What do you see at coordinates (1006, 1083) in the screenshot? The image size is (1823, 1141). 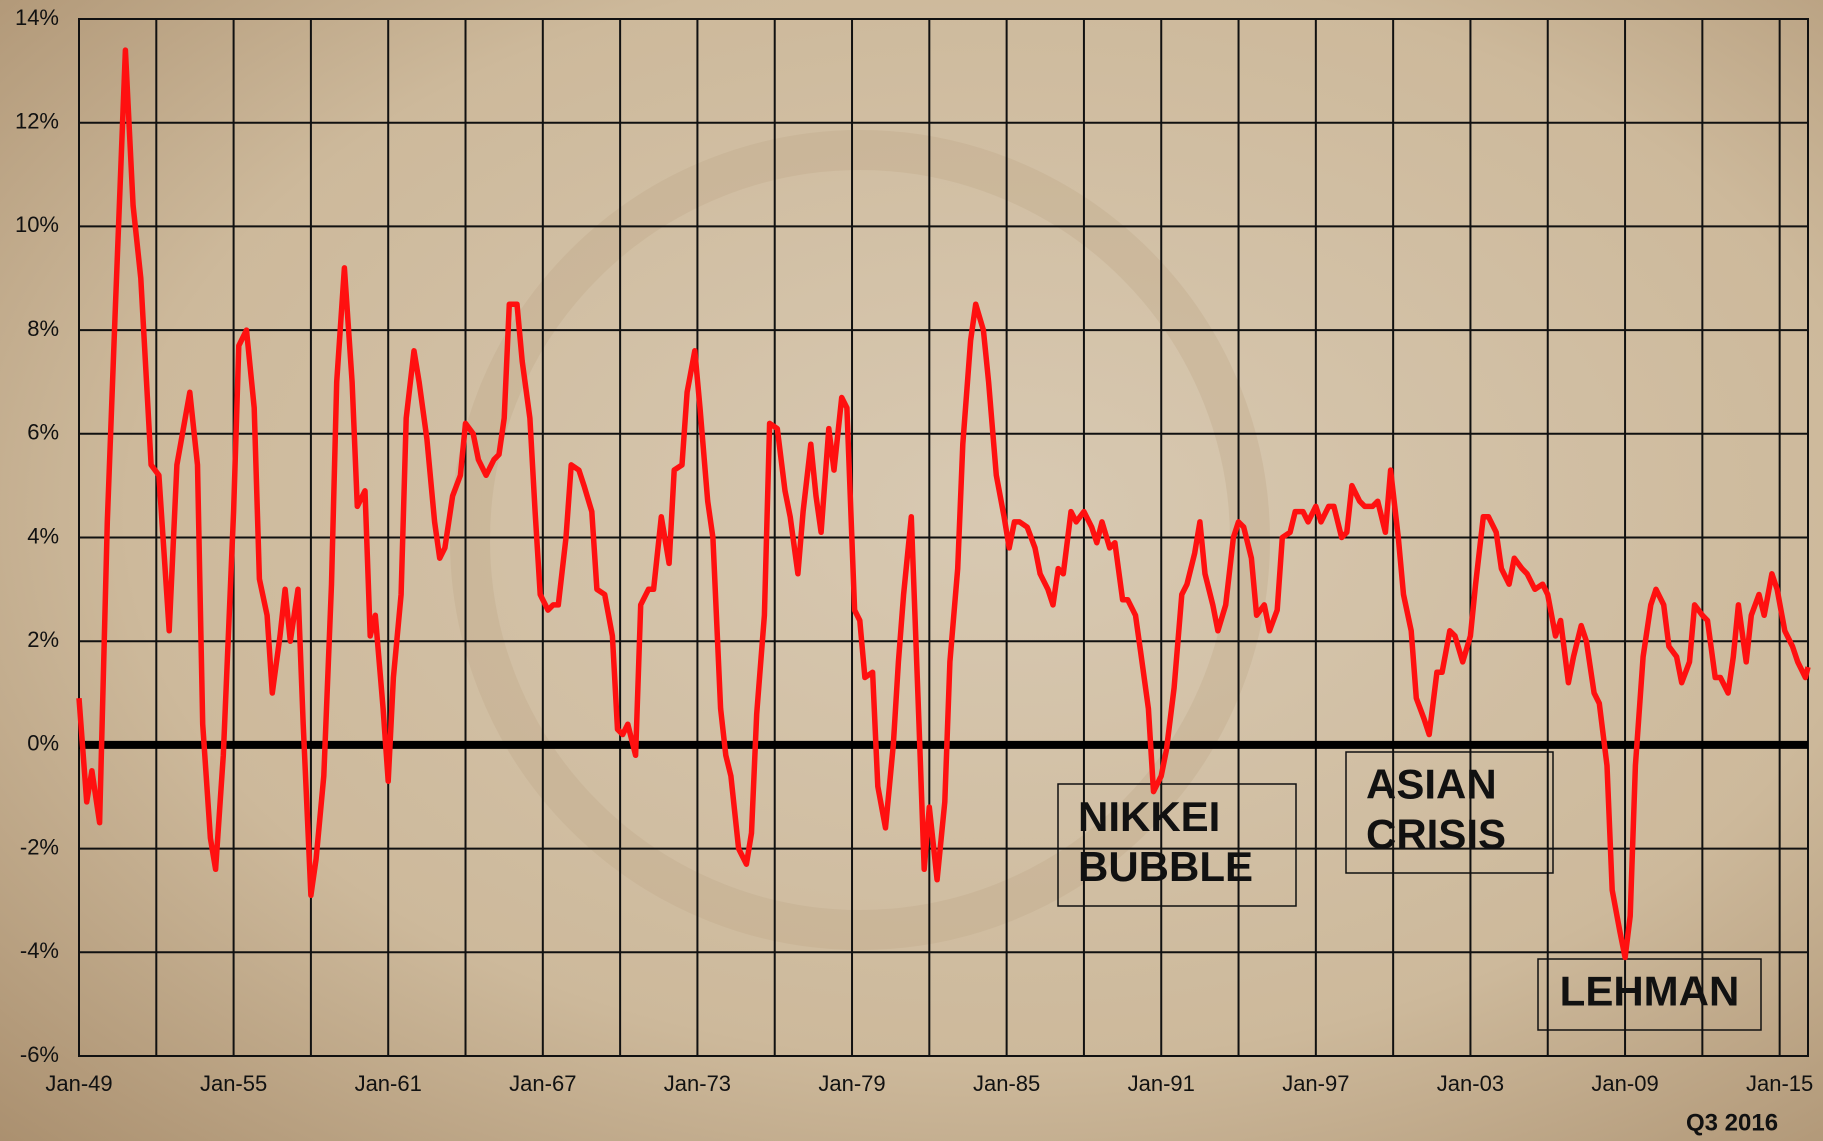 I see `x-tick-label: Jan-85` at bounding box center [1006, 1083].